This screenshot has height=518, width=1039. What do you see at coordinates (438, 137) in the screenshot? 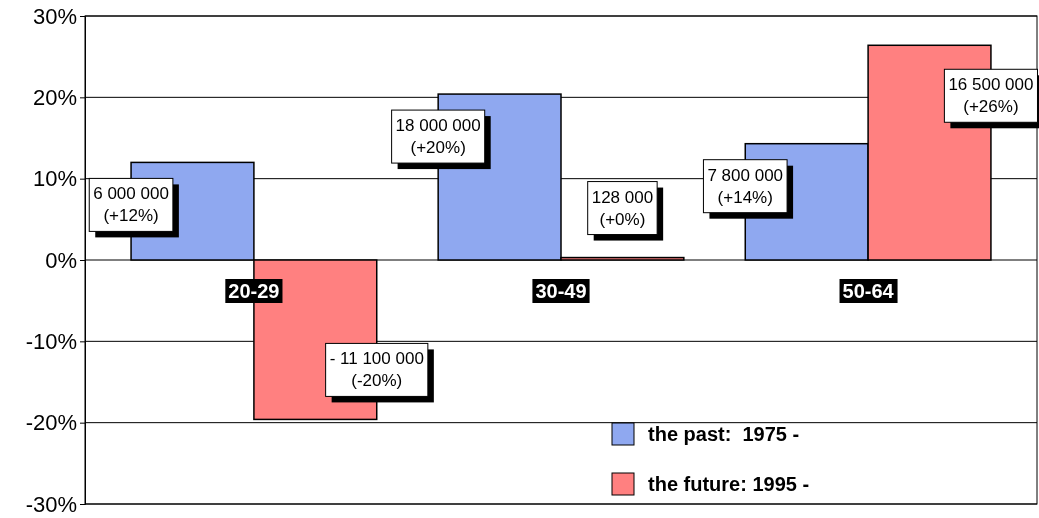
I see `data-label: 18 000 000 (+20%)` at bounding box center [438, 137].